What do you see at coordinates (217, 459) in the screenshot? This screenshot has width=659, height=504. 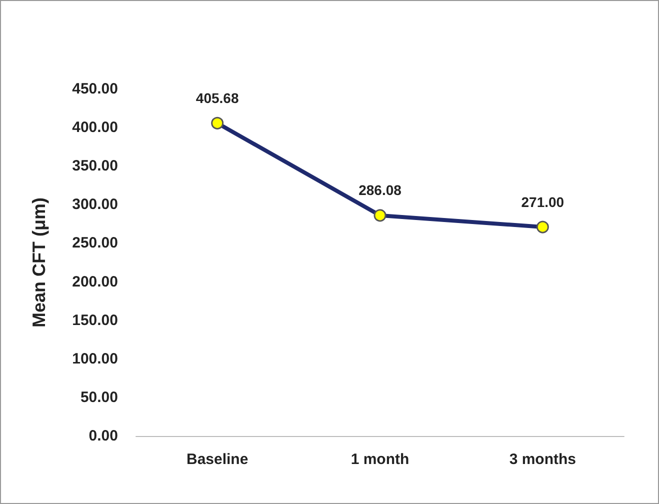 I see `x-tick-label: Baseline` at bounding box center [217, 459].